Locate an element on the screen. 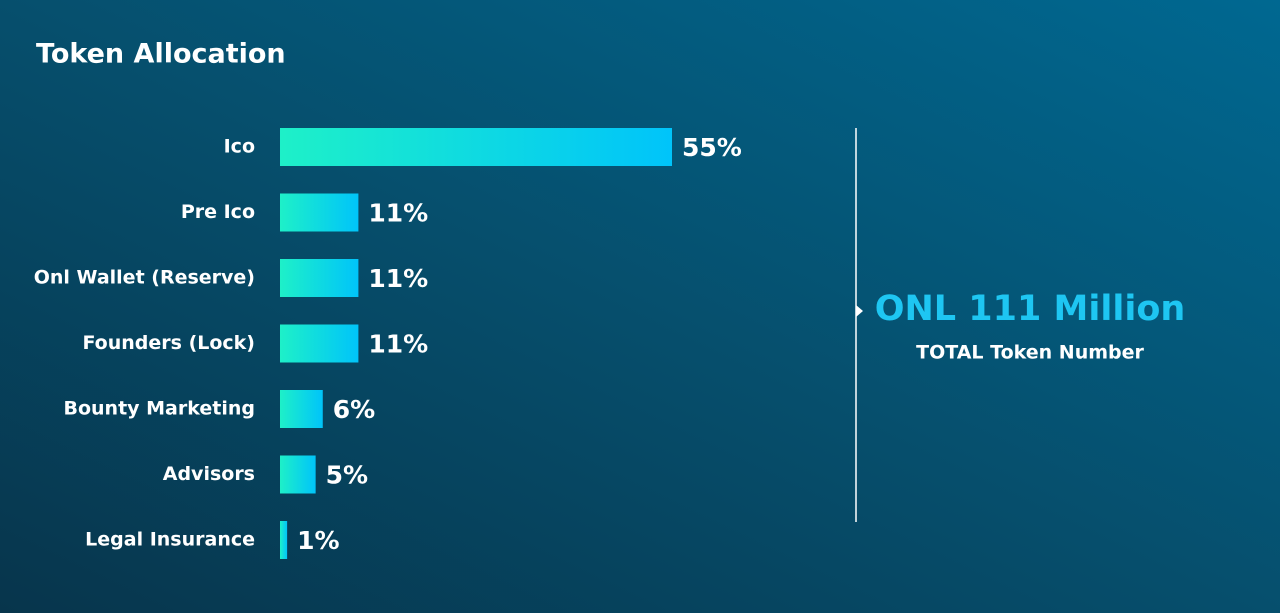  category-label: Pre Ico is located at coordinates (218, 212).